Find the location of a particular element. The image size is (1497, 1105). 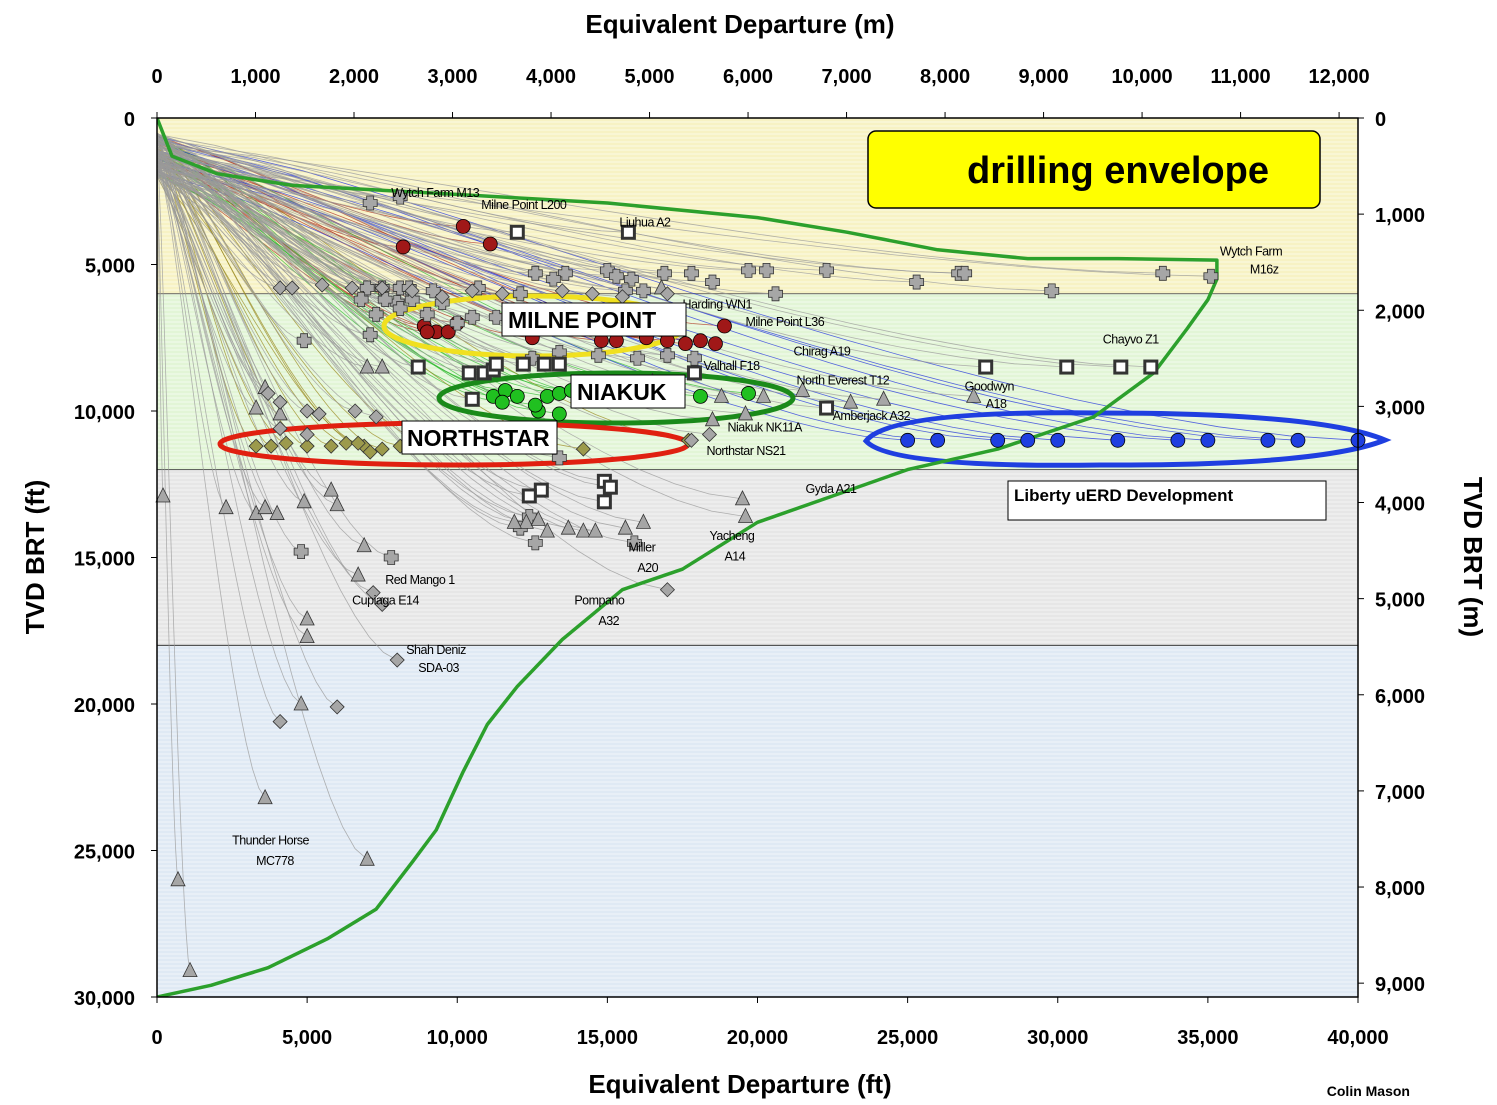

y-tick-m-label: 1,000 is located at coordinates (1400, 216).